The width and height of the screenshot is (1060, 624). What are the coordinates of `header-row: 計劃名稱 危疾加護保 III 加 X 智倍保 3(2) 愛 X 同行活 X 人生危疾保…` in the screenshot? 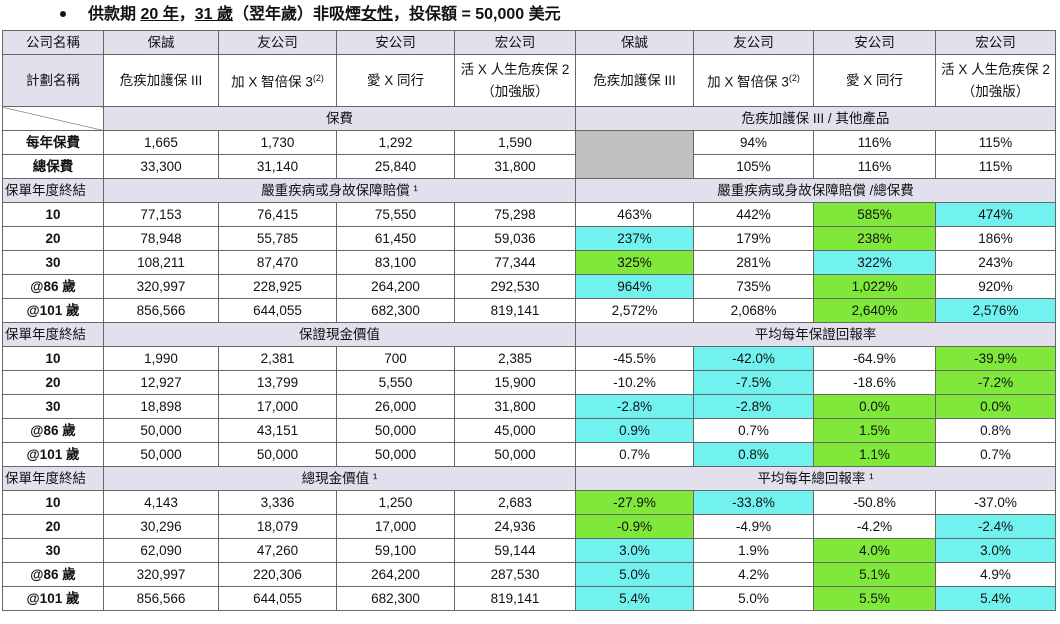 It's located at (529, 80).